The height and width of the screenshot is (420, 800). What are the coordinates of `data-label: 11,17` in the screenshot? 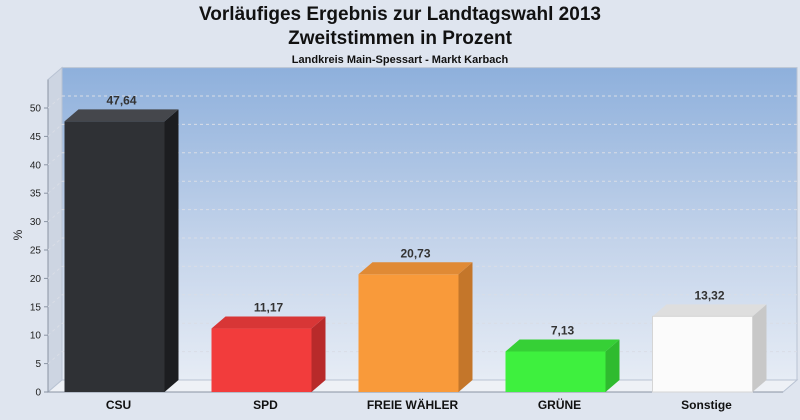 It's located at (269, 308).